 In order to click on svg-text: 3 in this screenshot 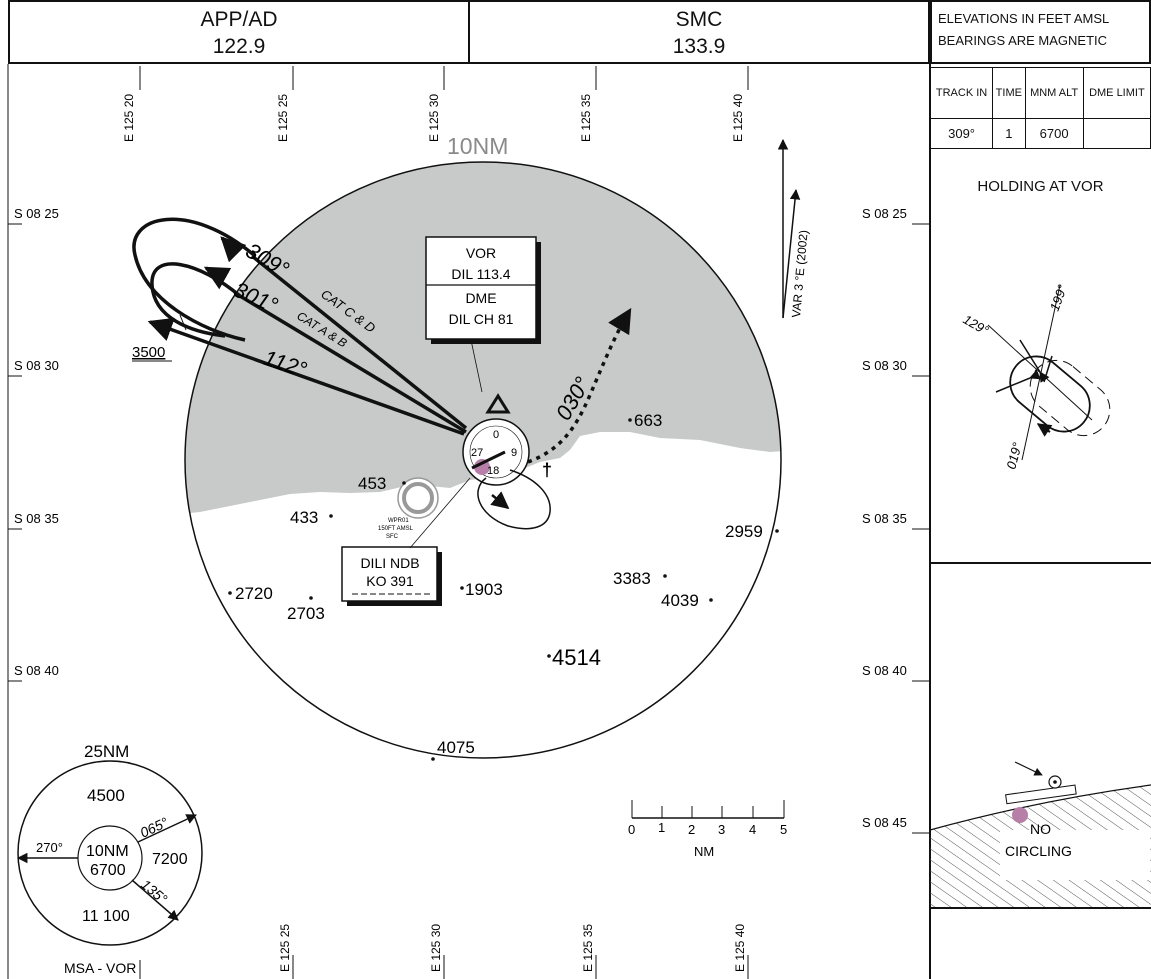, I will do `click(721, 829)`.